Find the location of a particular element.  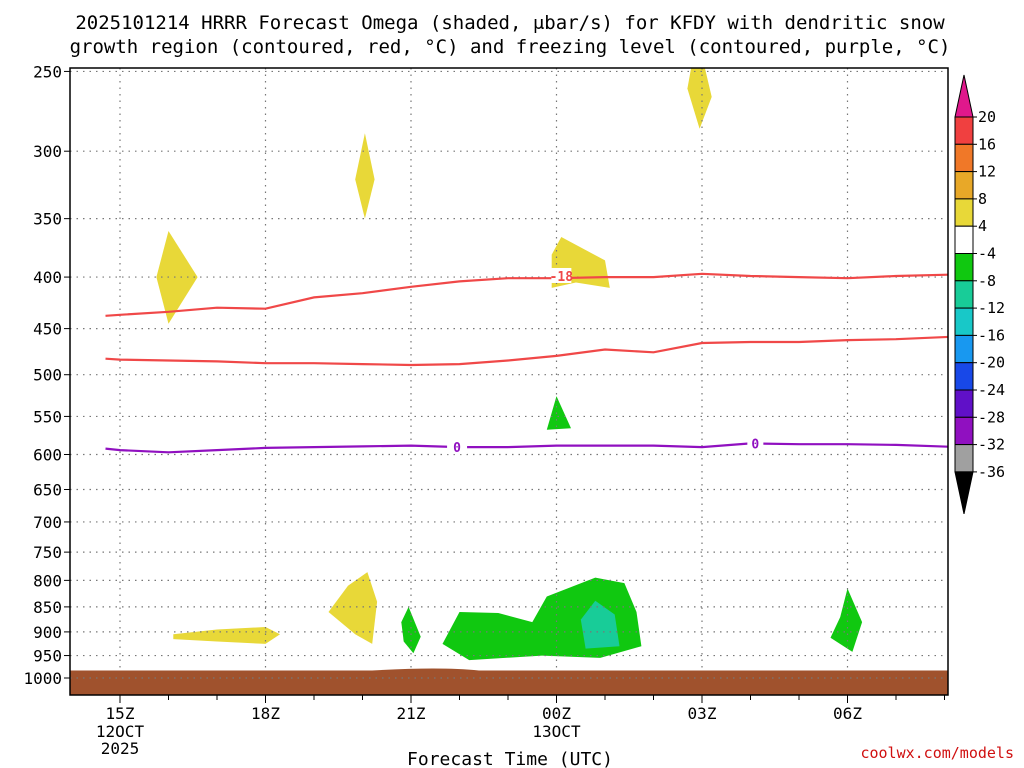

colorbar-label-2: 12 is located at coordinates (987, 172).